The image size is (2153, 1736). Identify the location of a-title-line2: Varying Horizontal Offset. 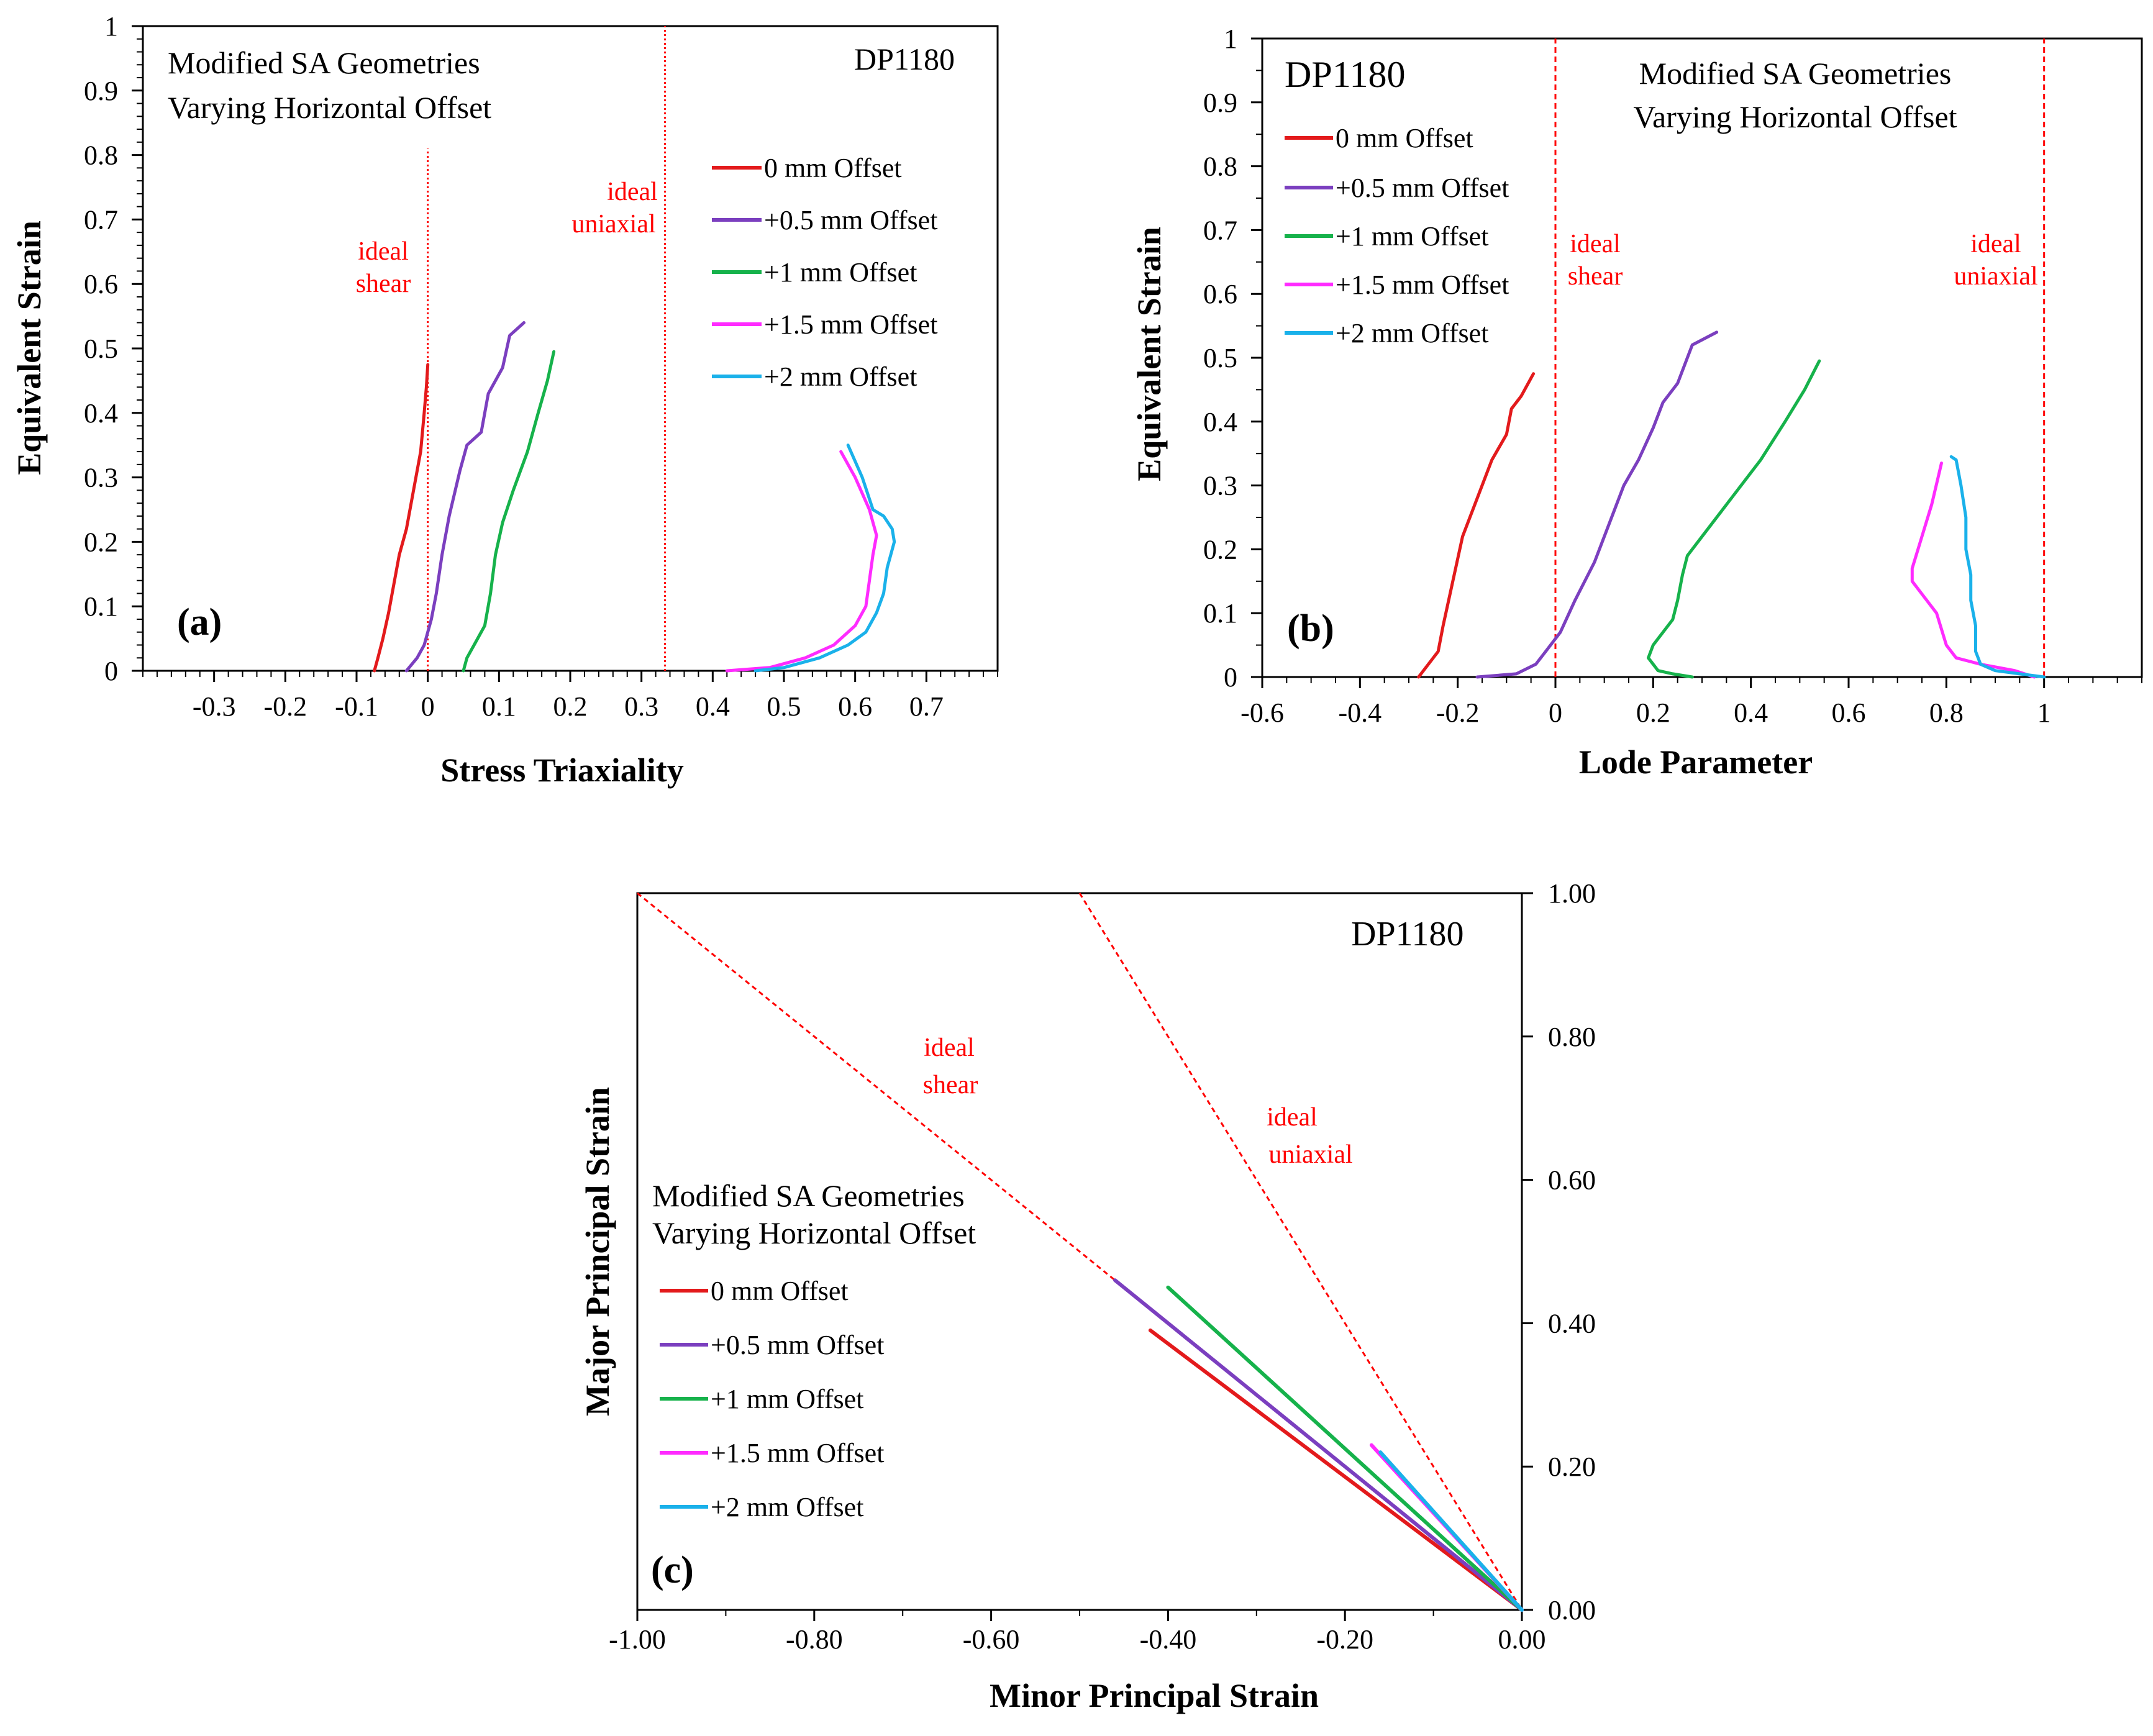
(329, 107).